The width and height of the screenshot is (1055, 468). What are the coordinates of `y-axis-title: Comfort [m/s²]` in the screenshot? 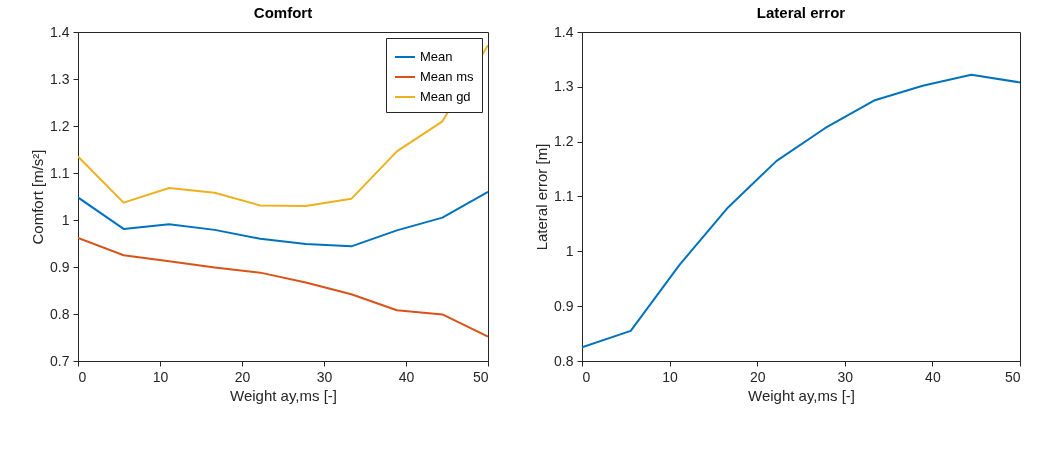 It's located at (38, 197).